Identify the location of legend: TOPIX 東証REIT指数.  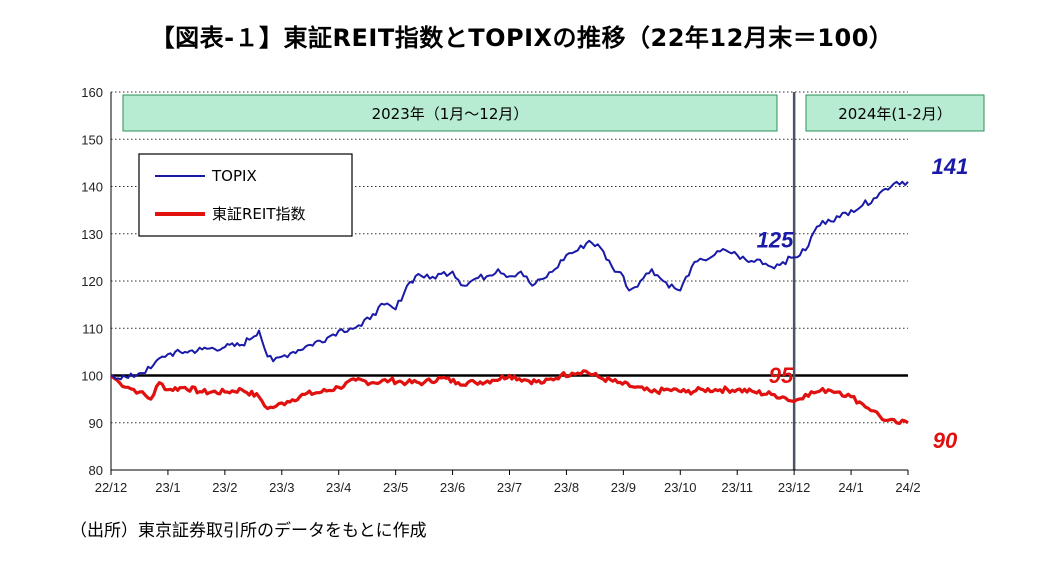
(245, 195).